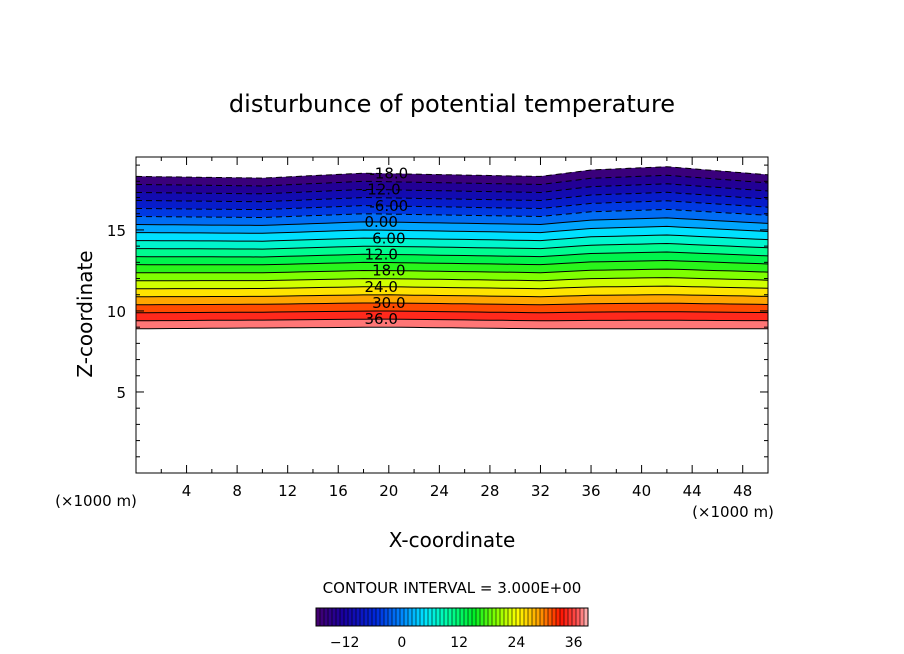  Describe the element at coordinates (452, 104) in the screenshot. I see `chart-title: disturbunce of potential temperature` at that location.